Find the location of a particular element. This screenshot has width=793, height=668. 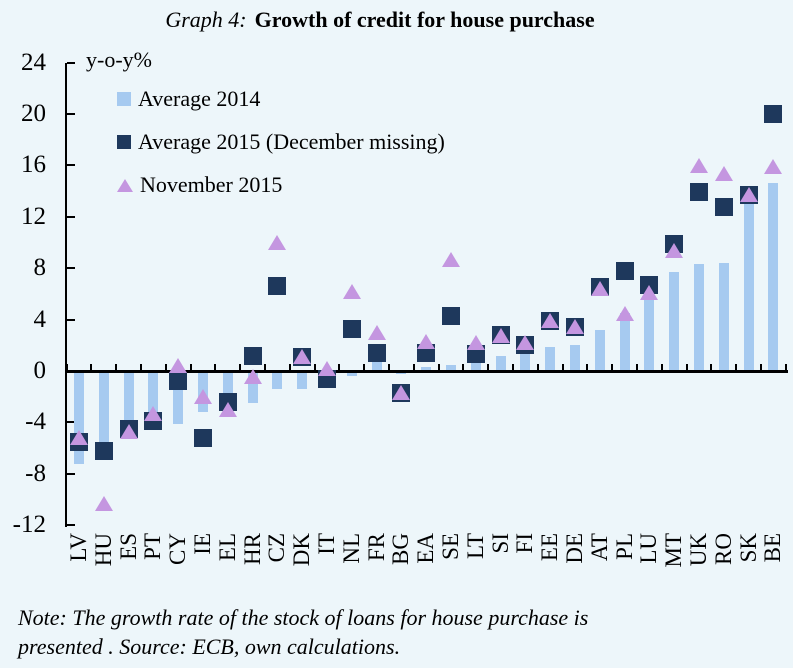

x-category-label: LT is located at coordinates (475, 546).